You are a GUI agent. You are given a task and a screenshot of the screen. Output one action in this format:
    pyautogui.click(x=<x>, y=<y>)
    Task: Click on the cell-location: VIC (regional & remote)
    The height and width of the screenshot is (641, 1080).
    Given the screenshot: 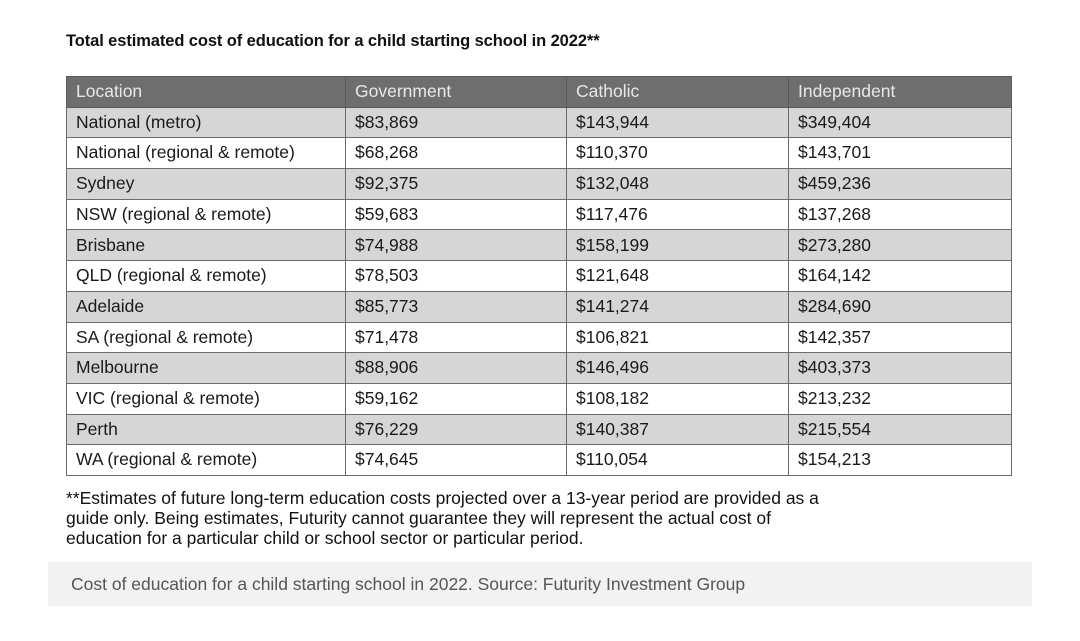 What is the action you would take?
    pyautogui.click(x=206, y=398)
    